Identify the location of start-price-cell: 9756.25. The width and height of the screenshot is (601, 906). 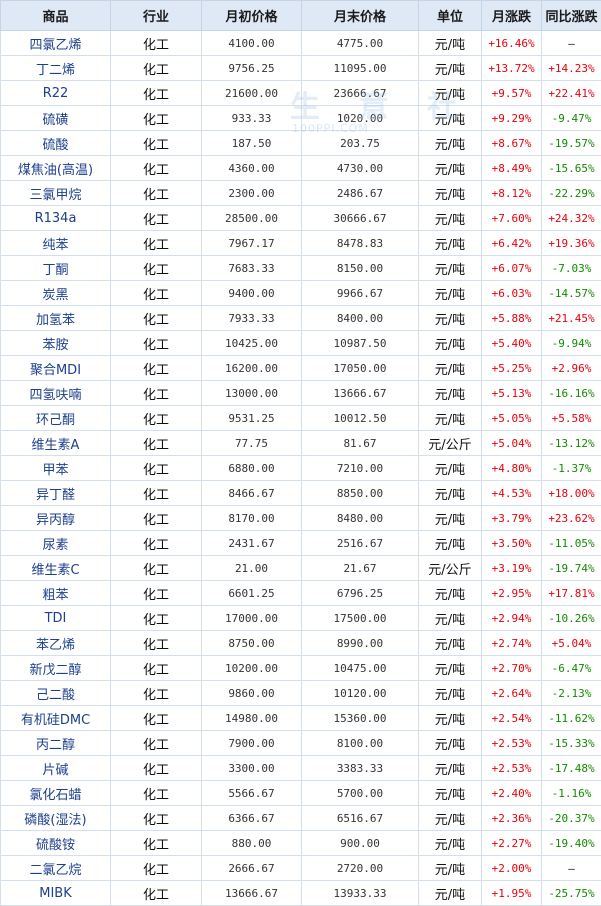
(252, 68).